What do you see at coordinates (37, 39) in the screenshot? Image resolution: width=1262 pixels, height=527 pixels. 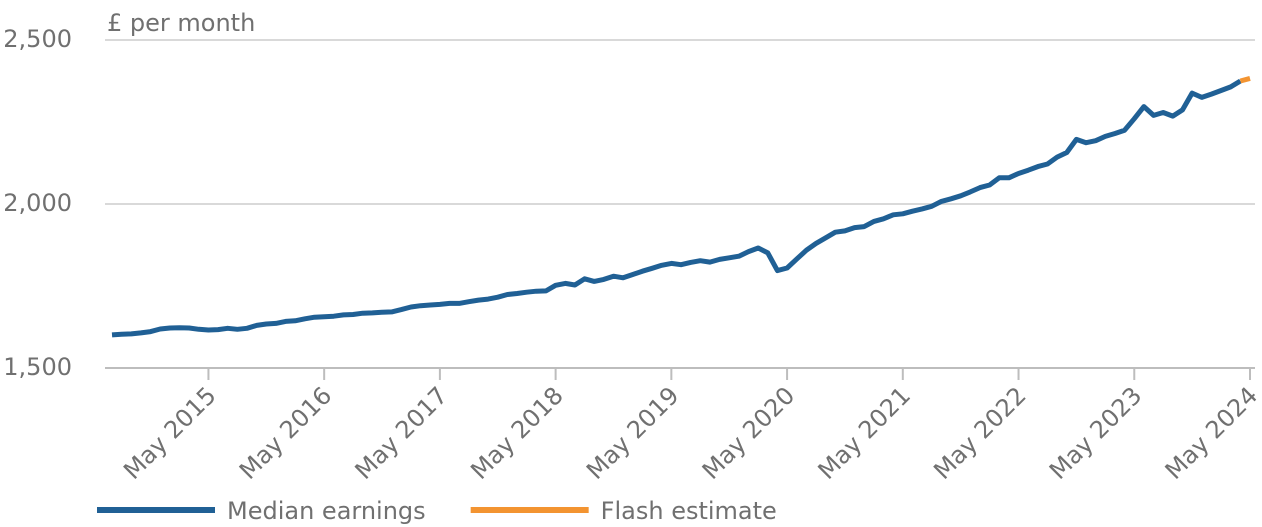 I see `y-tick-label: 2,500` at bounding box center [37, 39].